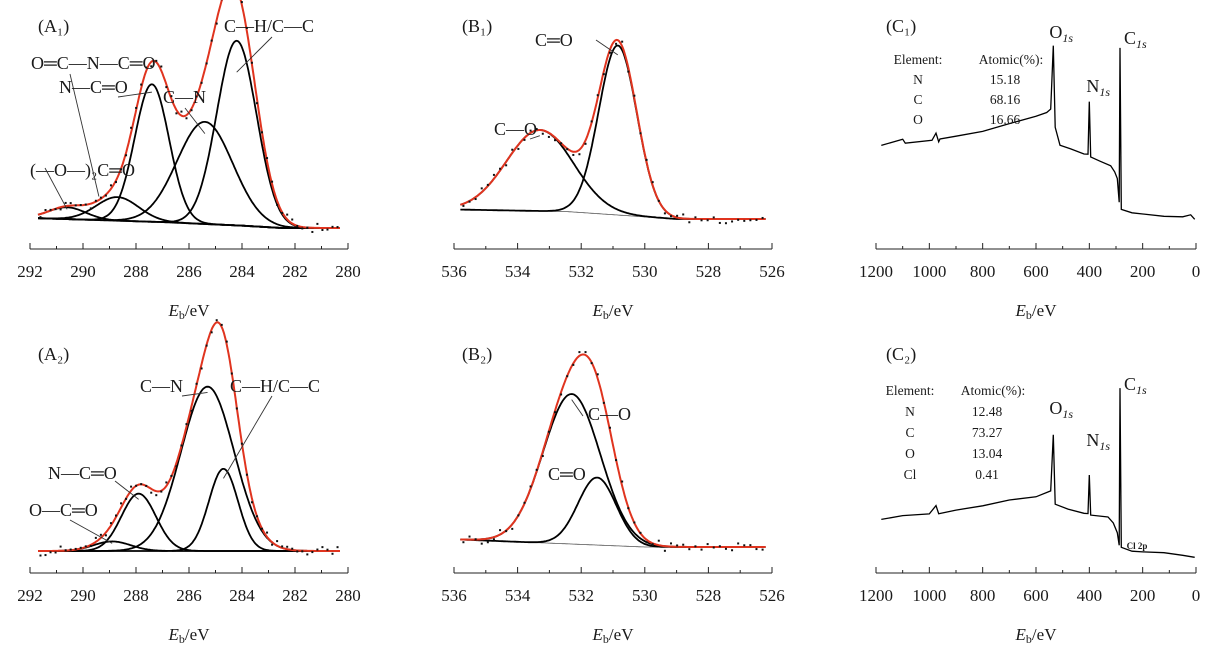 The height and width of the screenshot is (659, 1222). What do you see at coordinates (93, 87) in the screenshot?
I see `peak-annotation: N—C═O` at bounding box center [93, 87].